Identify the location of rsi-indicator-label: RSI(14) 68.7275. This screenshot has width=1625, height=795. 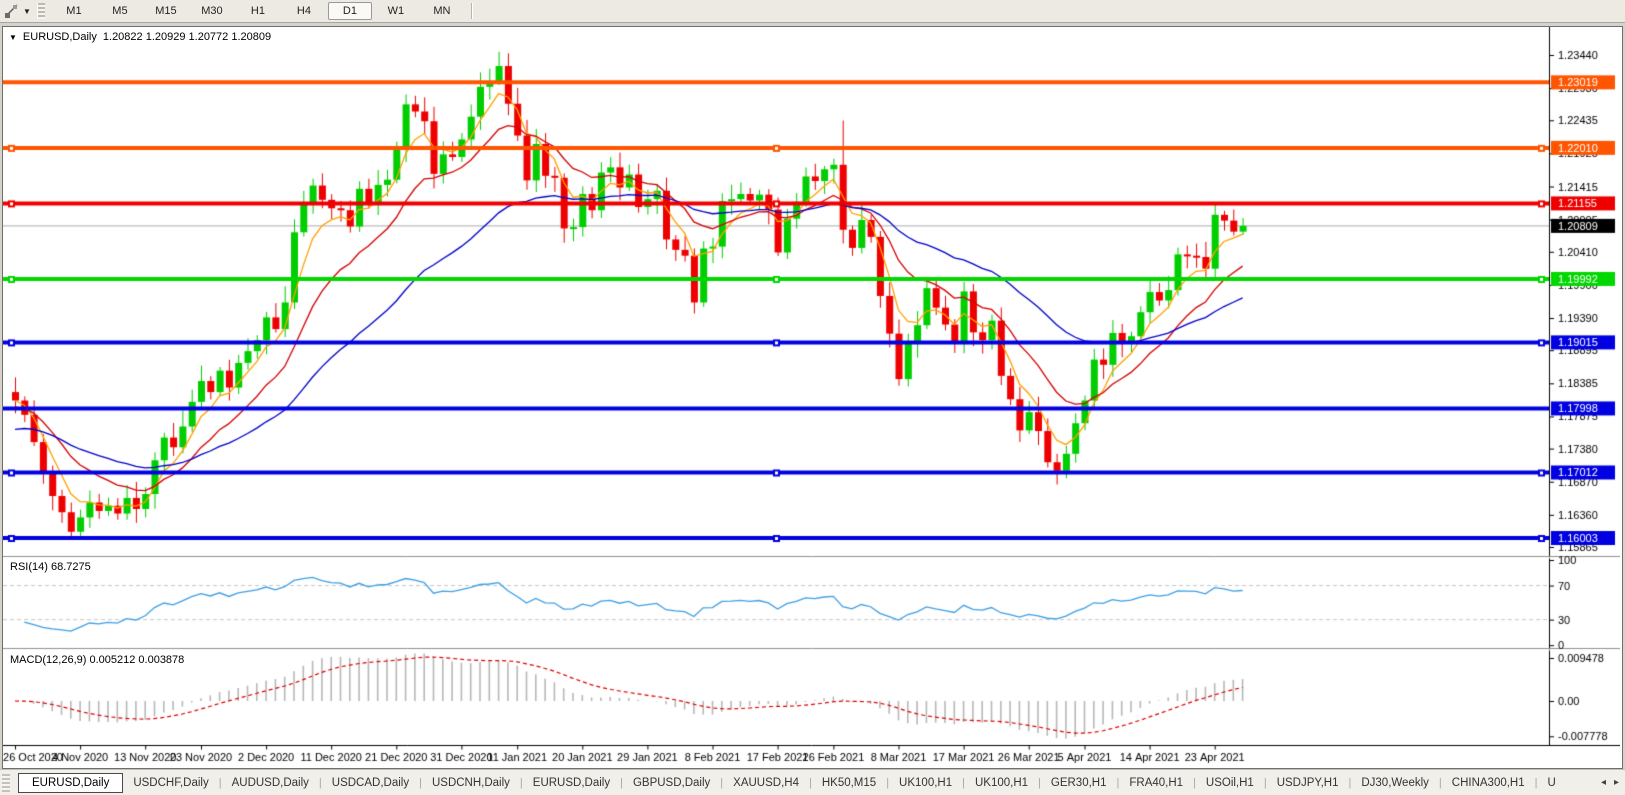
(50, 567).